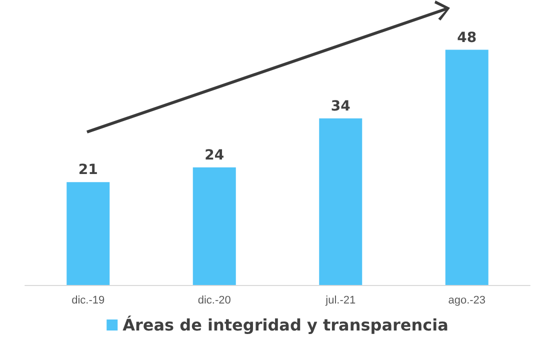 This screenshot has height=342, width=555. Describe the element at coordinates (285, 325) in the screenshot. I see `legend-label: Áreas de integridad y transparencia` at that location.